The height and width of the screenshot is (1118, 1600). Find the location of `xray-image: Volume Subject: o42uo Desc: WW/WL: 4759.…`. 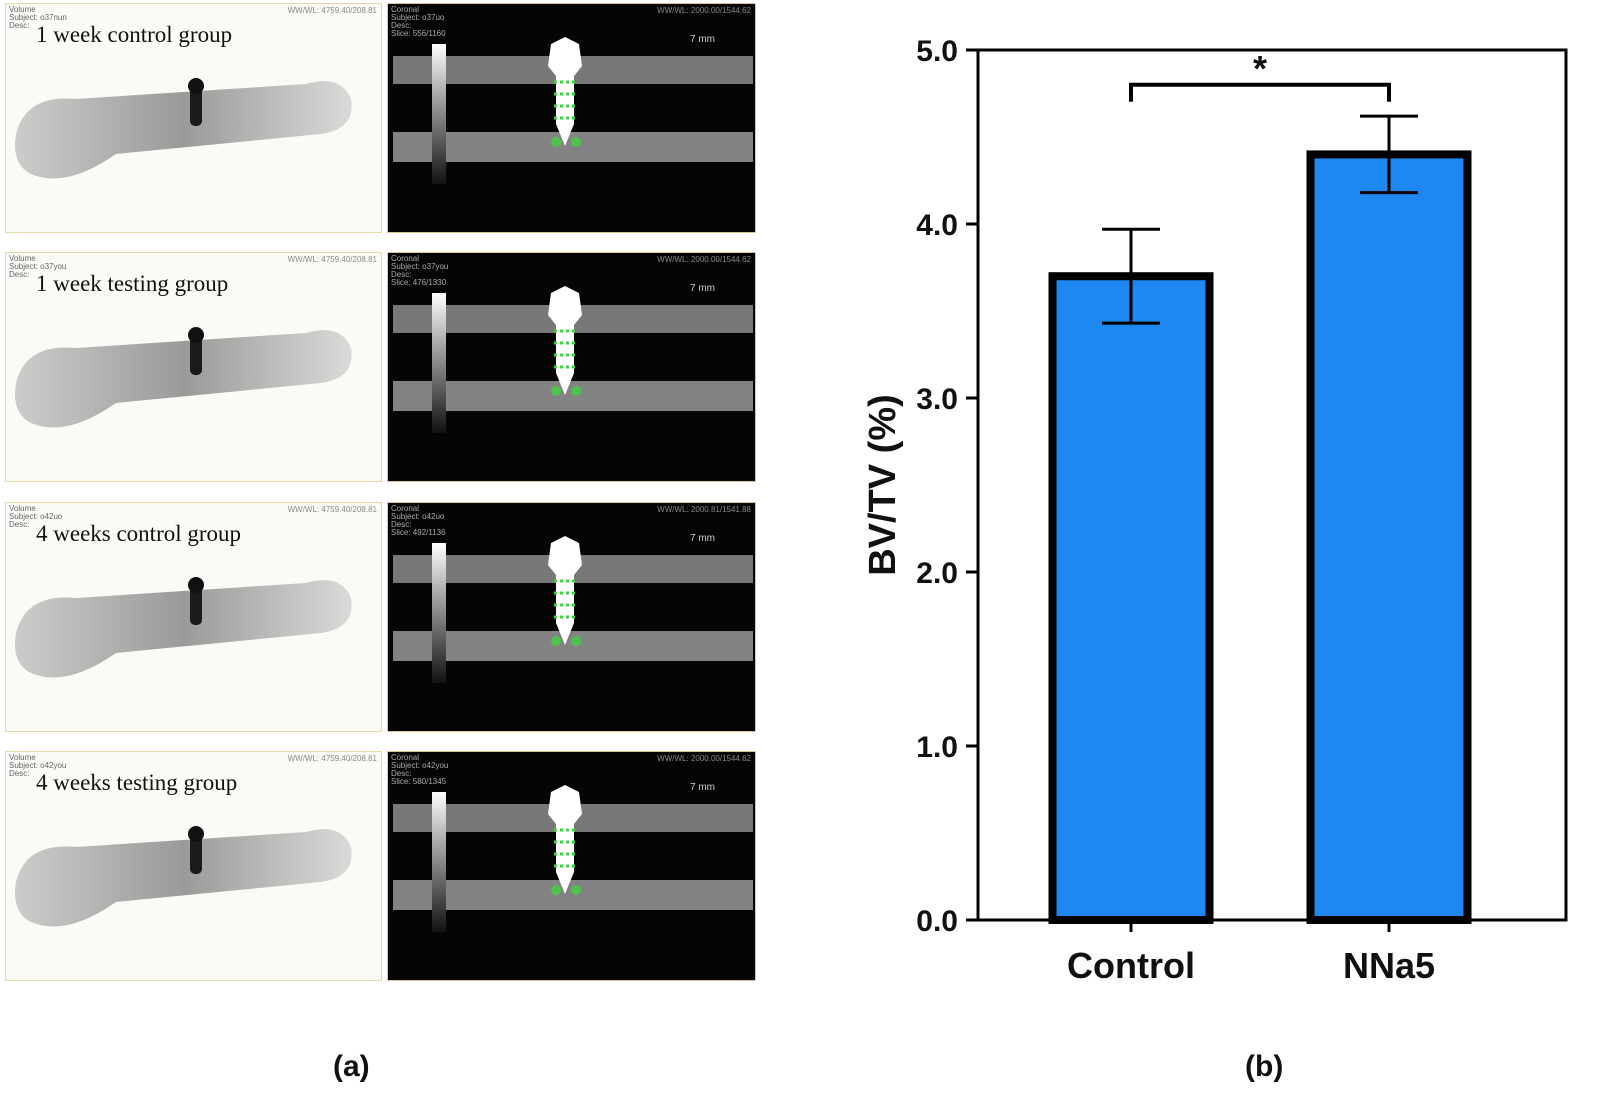

xray-image: Volume Subject: o42uo Desc: WW/WL: 4759.… is located at coordinates (193, 617).